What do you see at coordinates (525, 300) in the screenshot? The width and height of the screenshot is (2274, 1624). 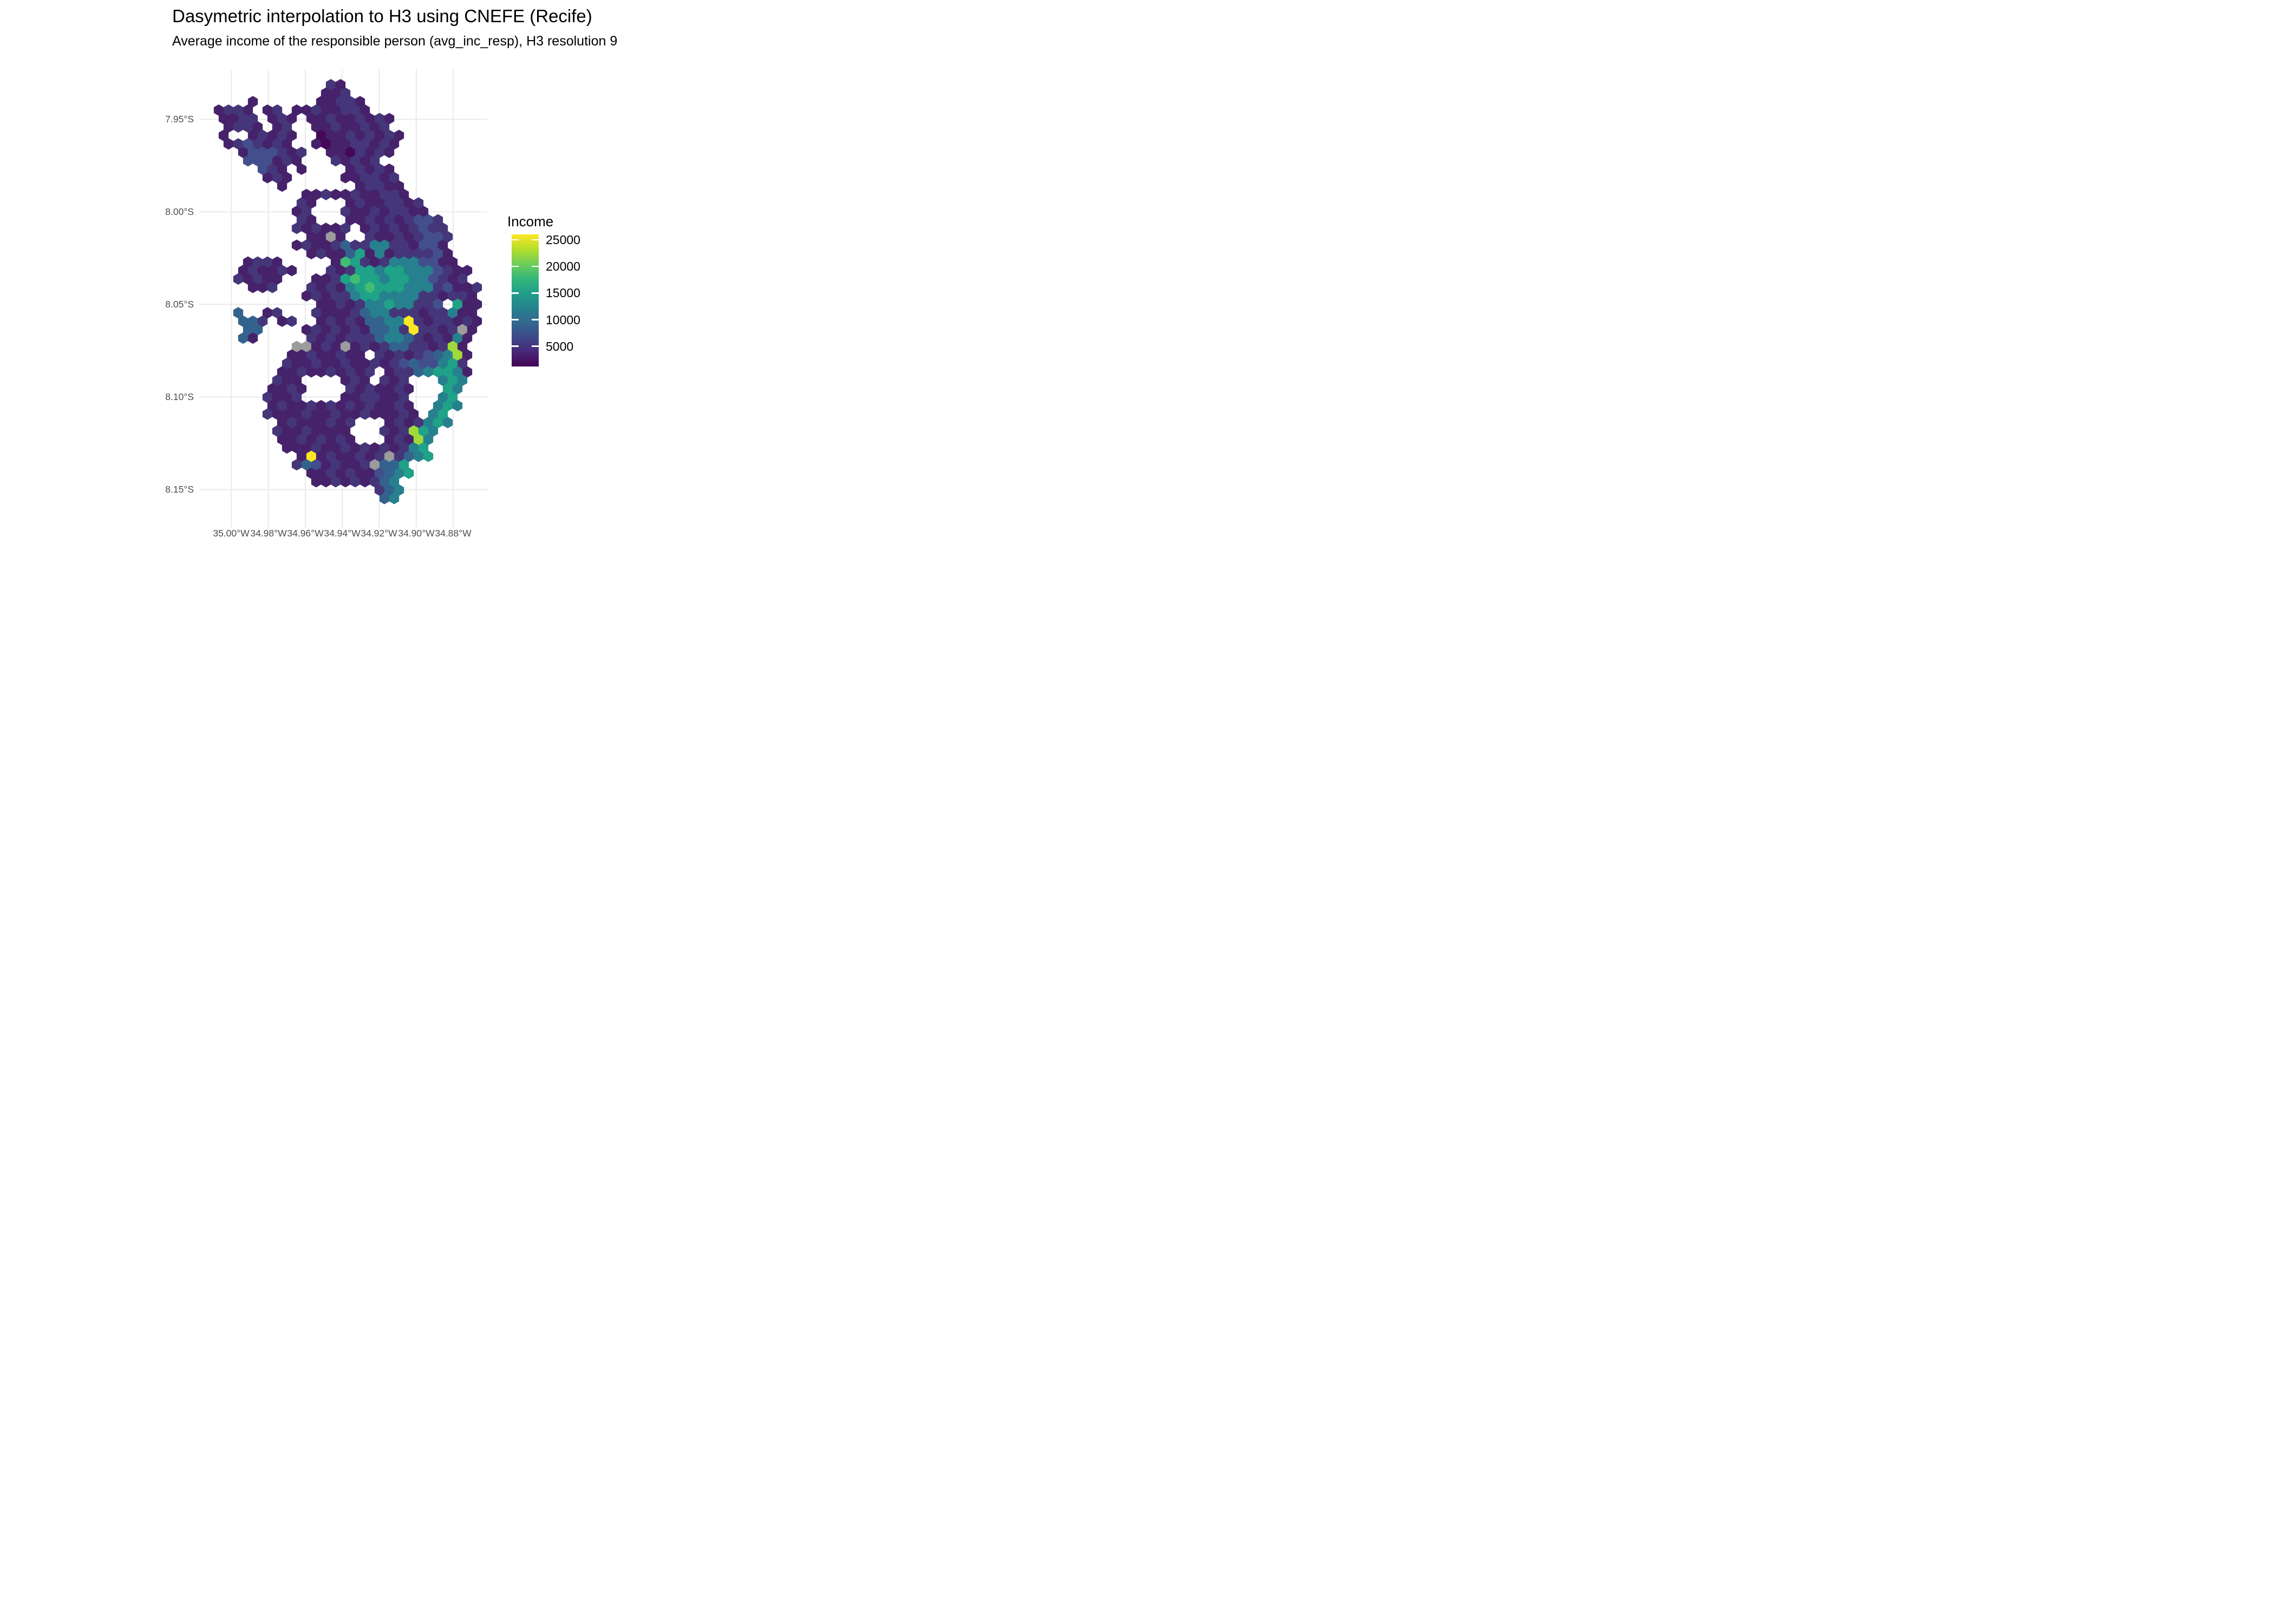 I see `legend-colorbar` at bounding box center [525, 300].